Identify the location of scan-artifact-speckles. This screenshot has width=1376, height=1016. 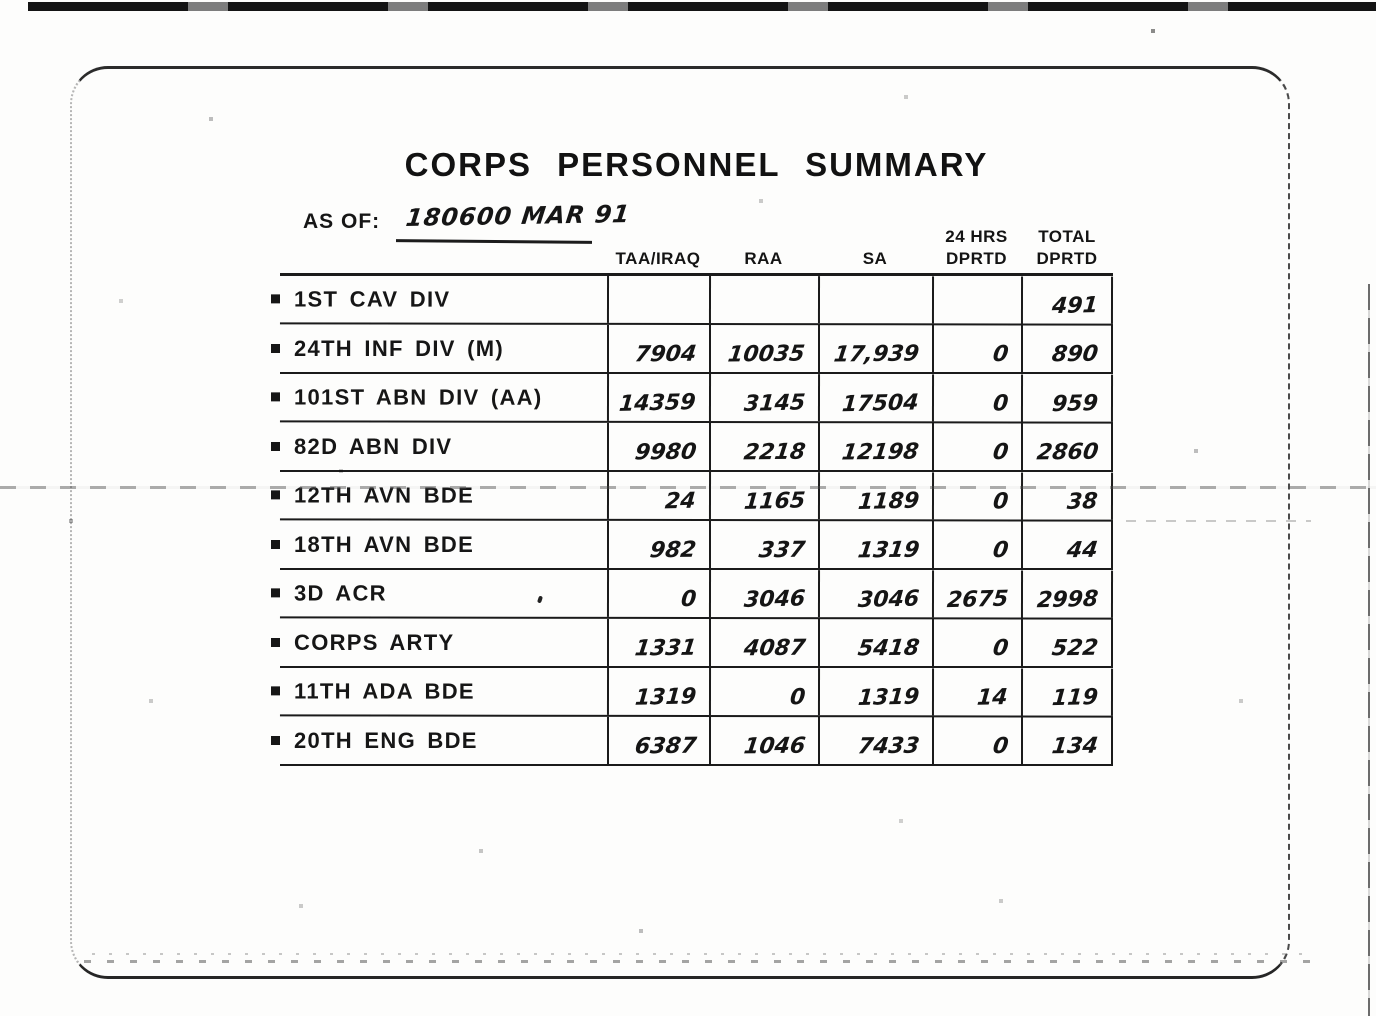
(699, 956).